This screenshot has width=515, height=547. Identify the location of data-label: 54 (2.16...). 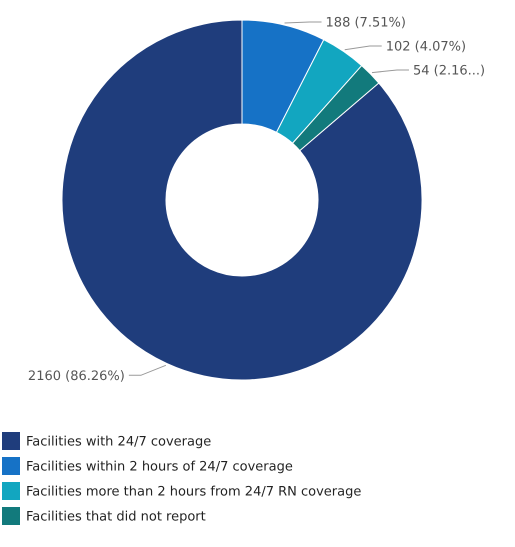
(449, 71).